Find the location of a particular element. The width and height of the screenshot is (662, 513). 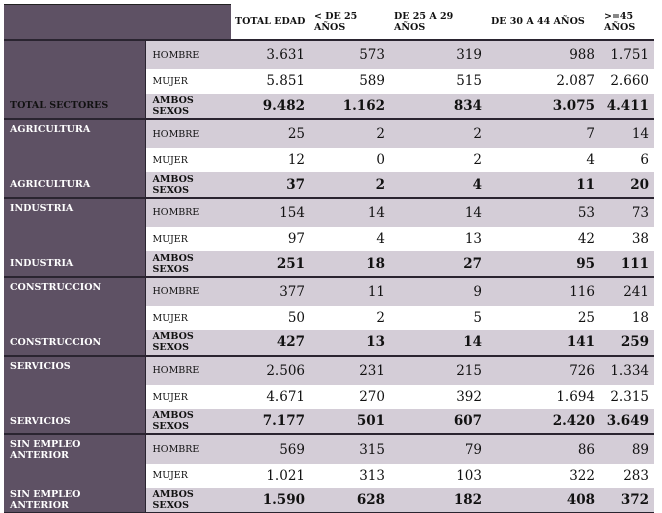

sector-label: INDUSTRIA is located at coordinates (74, 212).